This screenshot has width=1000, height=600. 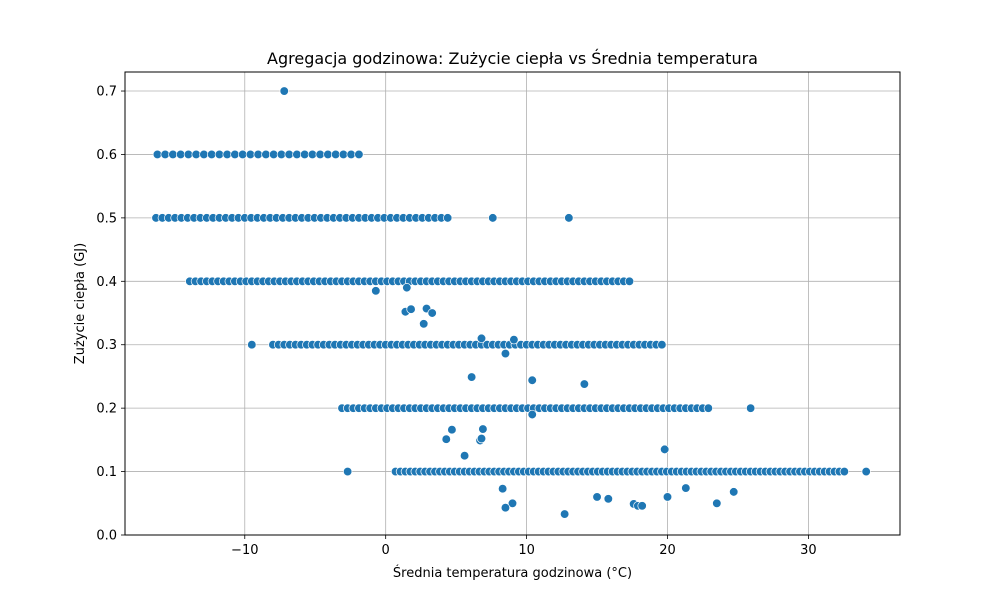 I want to click on y-tick-label: 0.1, so click(x=106, y=472).